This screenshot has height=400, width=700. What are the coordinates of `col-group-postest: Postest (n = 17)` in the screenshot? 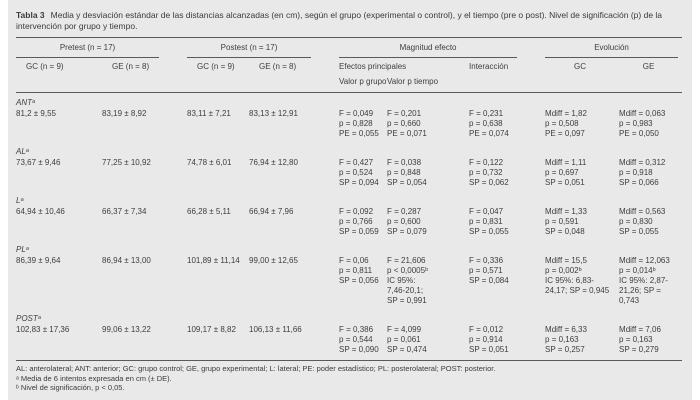 It's located at (249, 50).